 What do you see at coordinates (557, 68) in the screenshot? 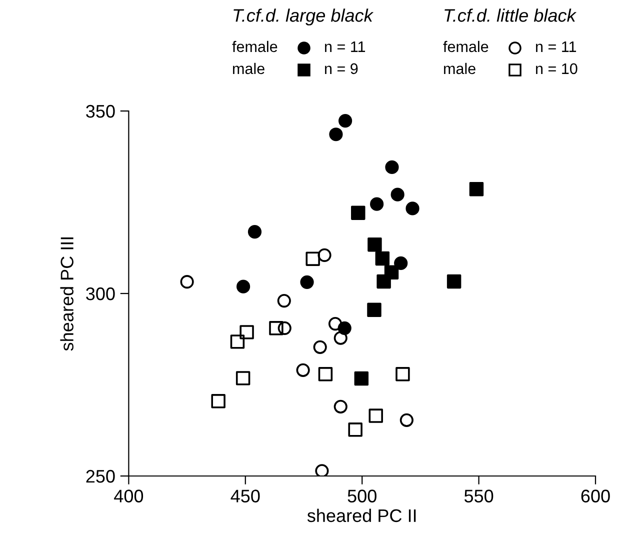
I see `text: n = 10` at bounding box center [557, 68].